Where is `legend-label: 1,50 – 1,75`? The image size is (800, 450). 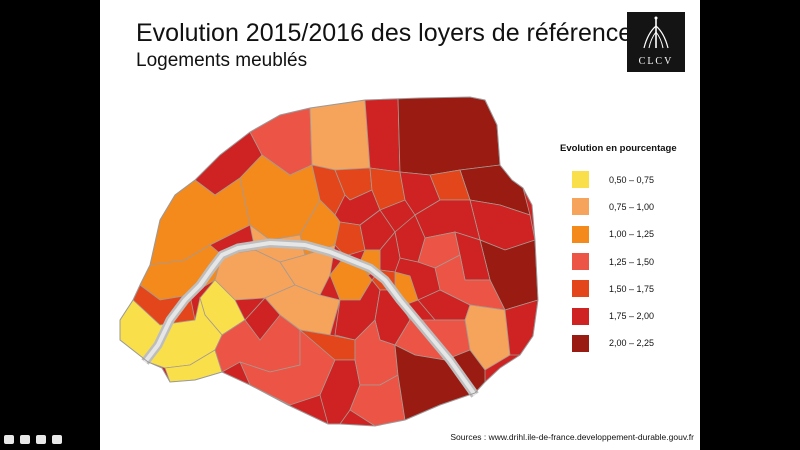 legend-label: 1,50 – 1,75 is located at coordinates (632, 288).